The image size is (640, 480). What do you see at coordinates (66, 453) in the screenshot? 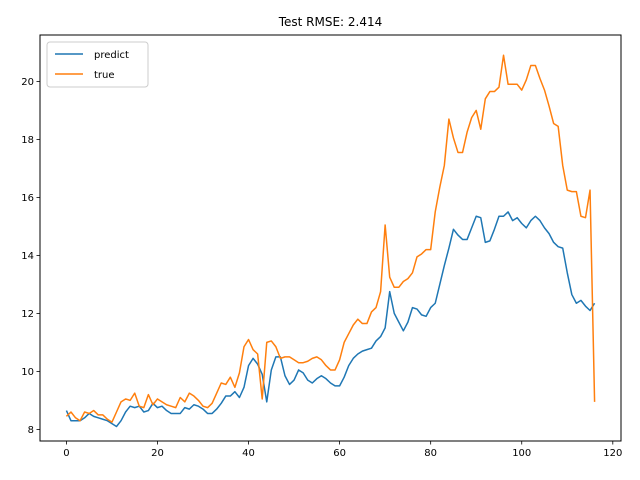
I see `x-tick-label: 0` at bounding box center [66, 453].